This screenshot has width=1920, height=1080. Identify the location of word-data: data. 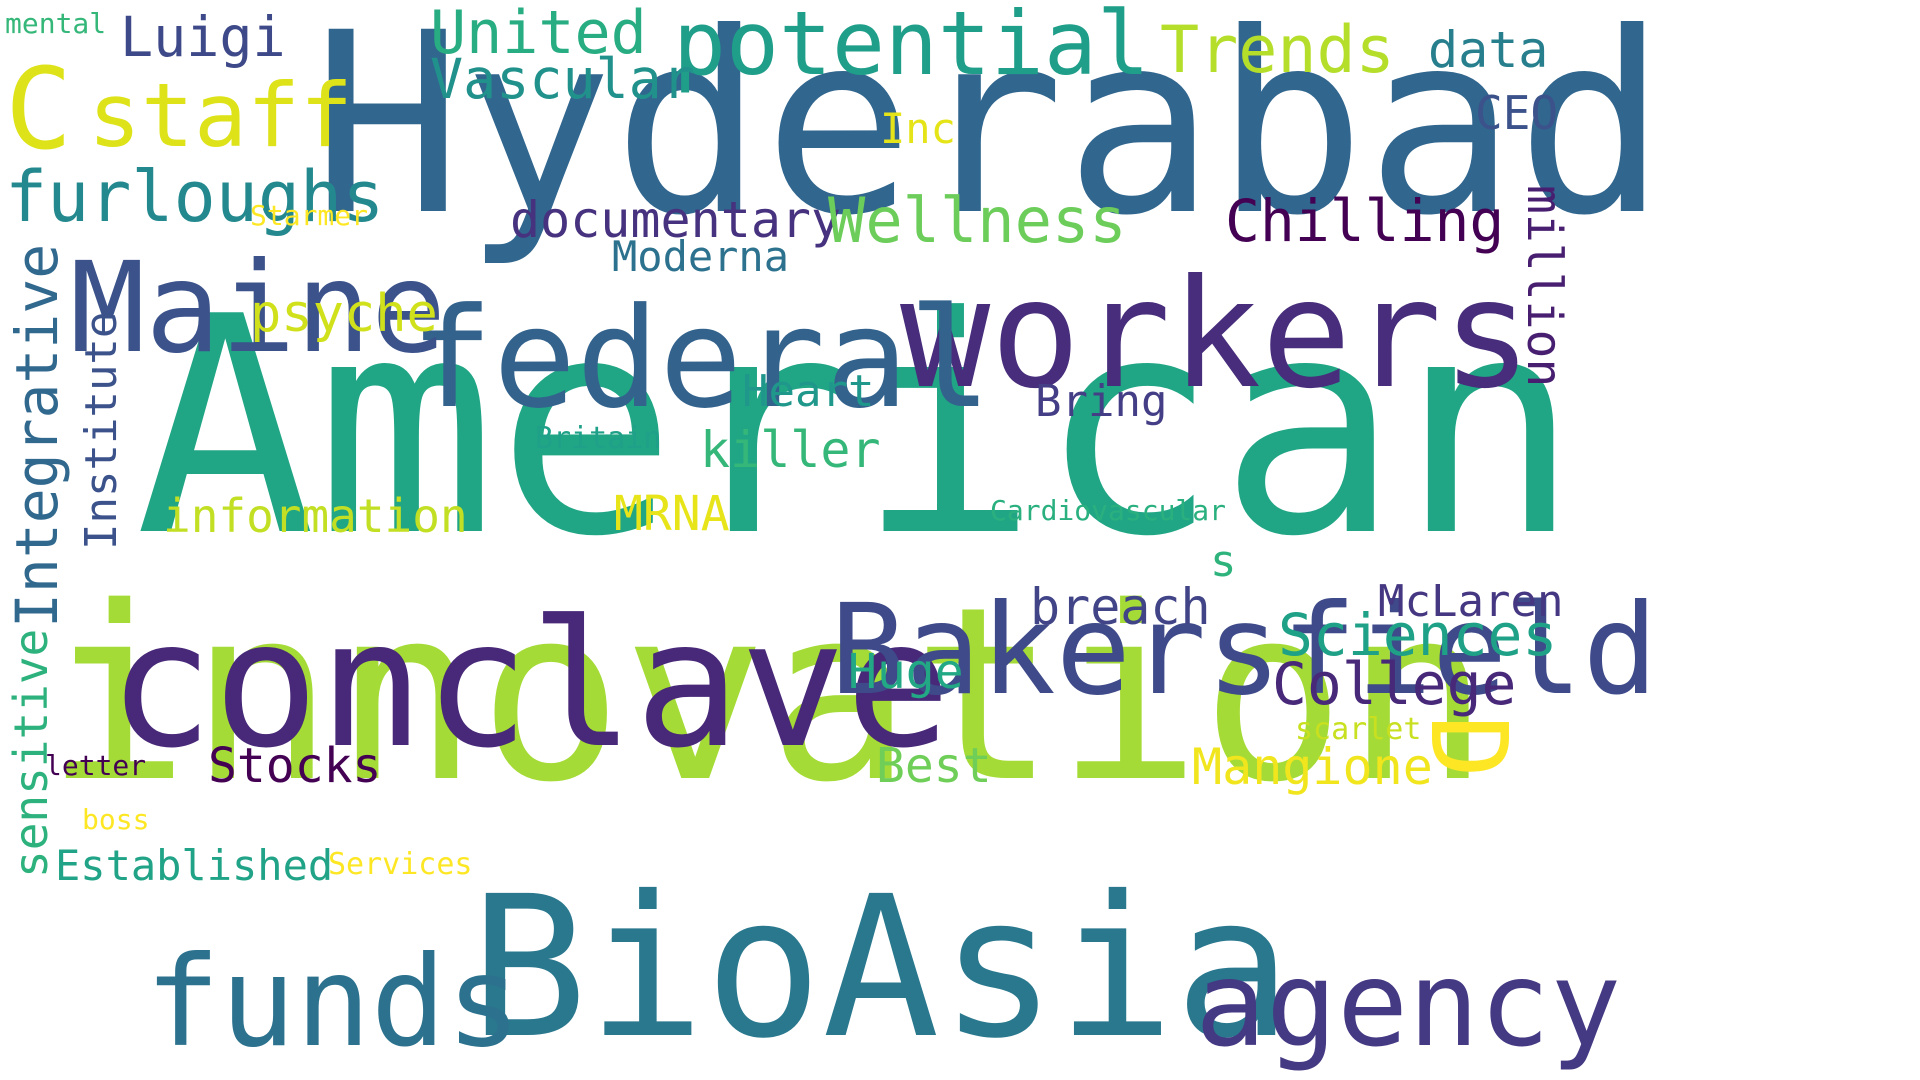
(1488, 50).